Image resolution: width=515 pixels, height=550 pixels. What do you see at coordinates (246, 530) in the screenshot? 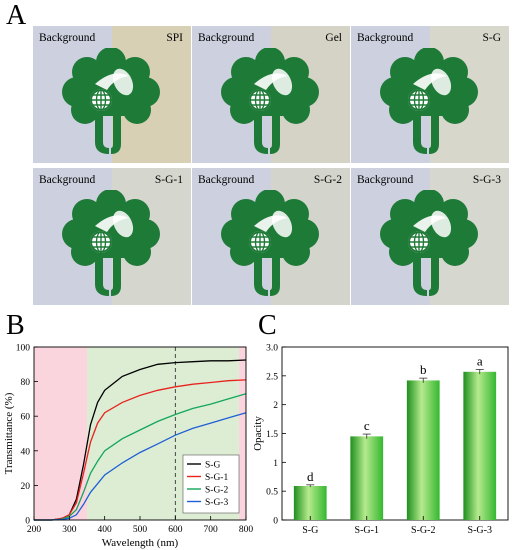
I see `x-tick-label: 800` at bounding box center [246, 530].